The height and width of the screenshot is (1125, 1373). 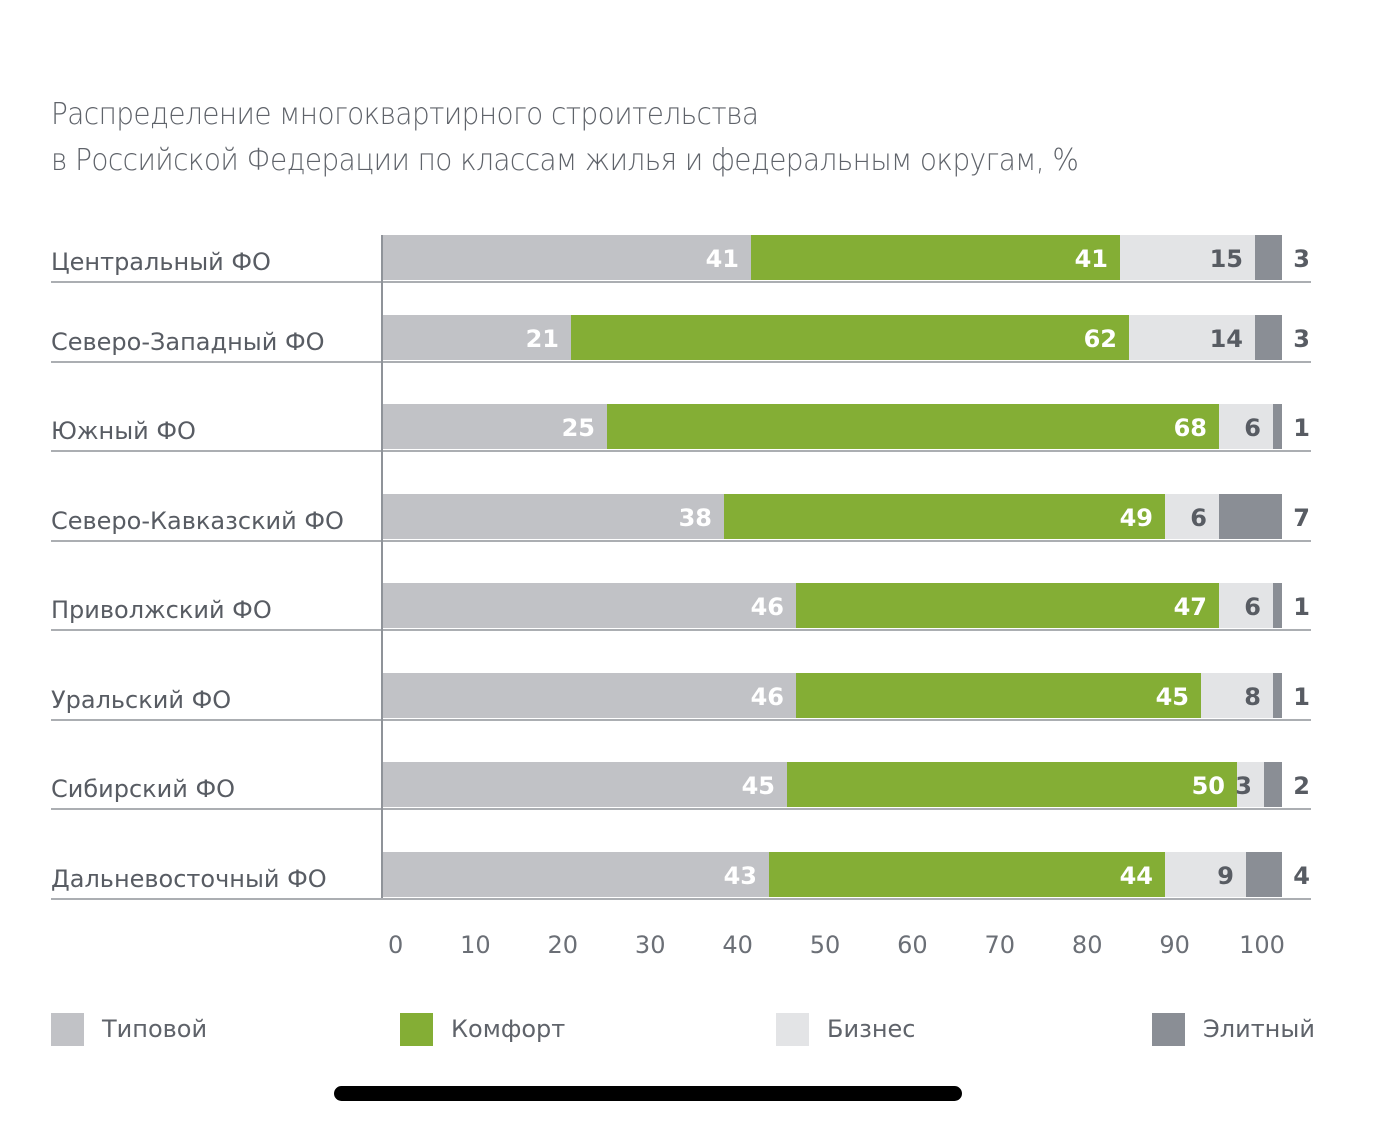 What do you see at coordinates (1168, 1029) in the screenshot?
I see `legend-swatch-elite` at bounding box center [1168, 1029].